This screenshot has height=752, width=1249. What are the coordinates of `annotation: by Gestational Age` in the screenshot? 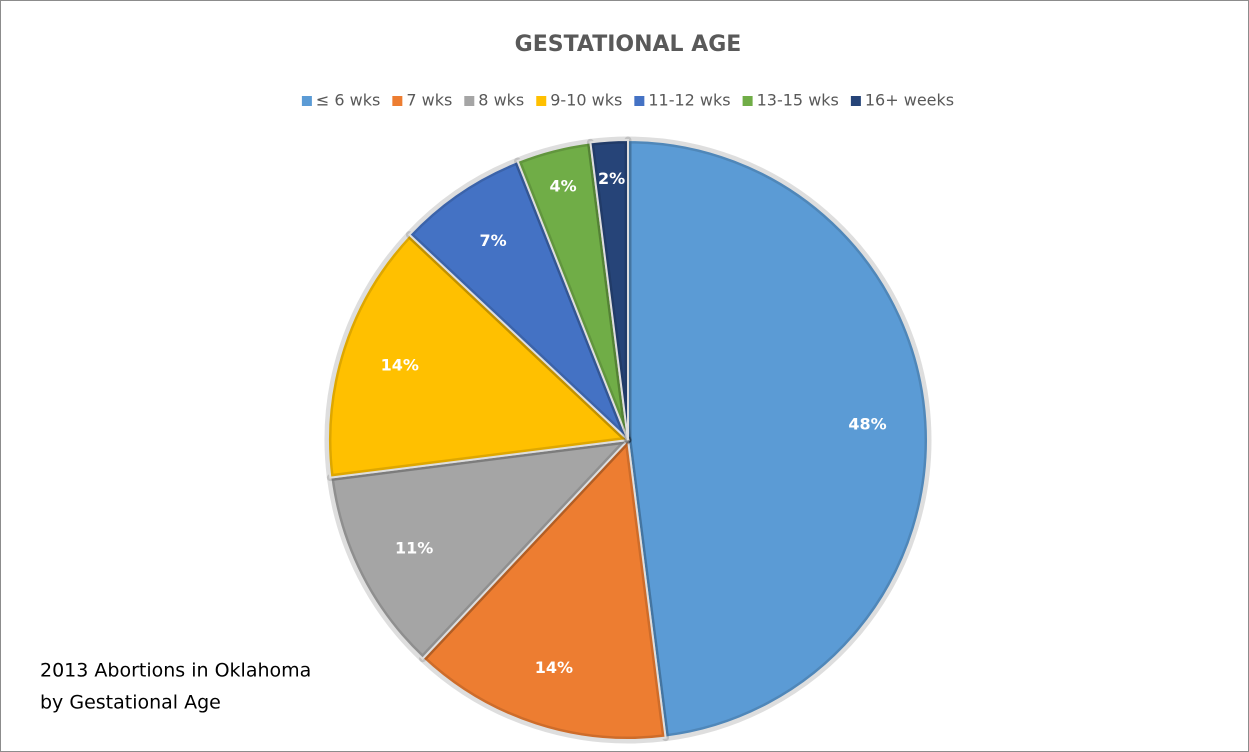 It's located at (130, 703).